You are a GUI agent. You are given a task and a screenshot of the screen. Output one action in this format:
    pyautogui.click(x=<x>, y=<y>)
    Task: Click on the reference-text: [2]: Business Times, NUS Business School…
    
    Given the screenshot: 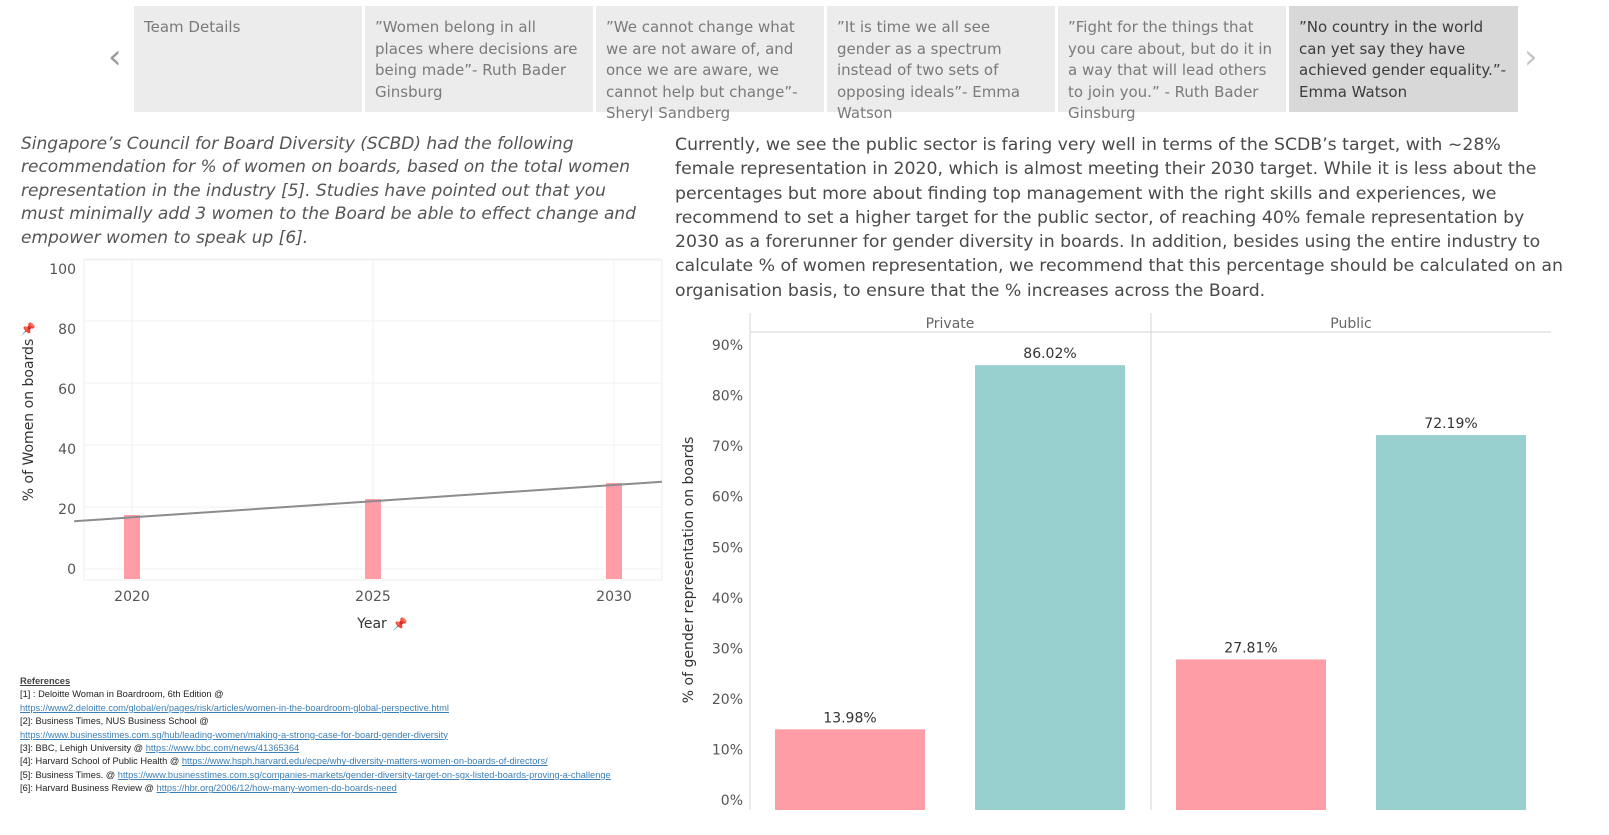 What is the action you would take?
    pyautogui.click(x=114, y=721)
    